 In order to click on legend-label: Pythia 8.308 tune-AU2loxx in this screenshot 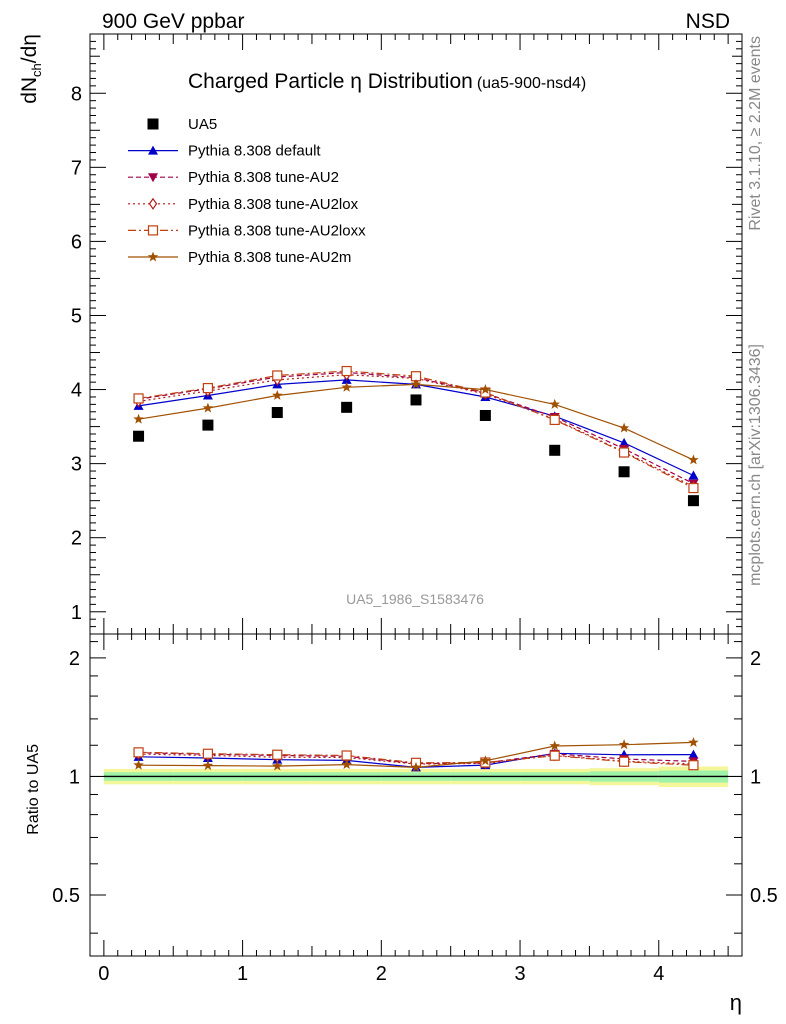, I will do `click(277, 230)`.